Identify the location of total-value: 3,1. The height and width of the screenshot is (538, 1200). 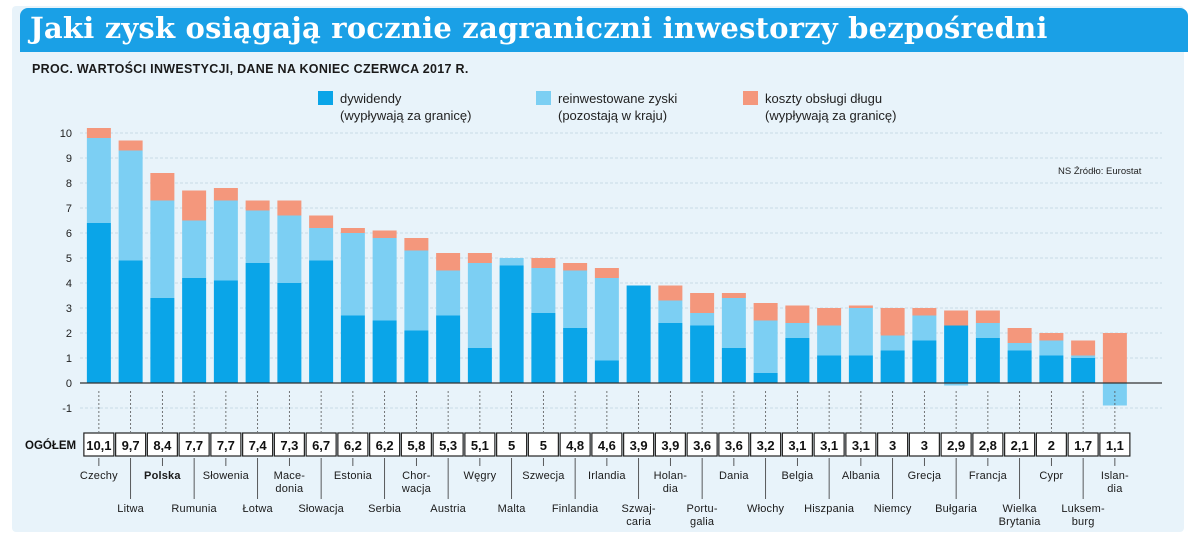
(829, 445).